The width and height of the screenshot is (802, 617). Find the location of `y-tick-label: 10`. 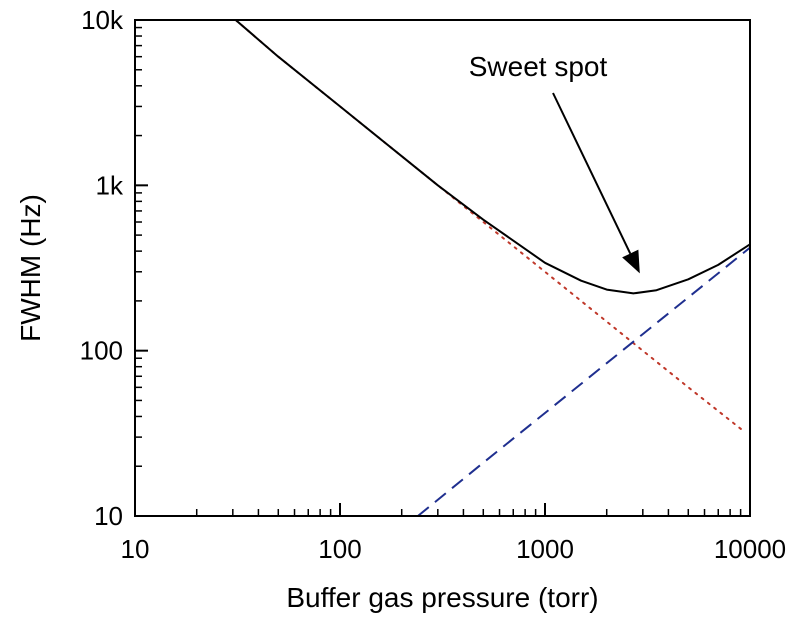

y-tick-label: 10 is located at coordinates (108, 516).